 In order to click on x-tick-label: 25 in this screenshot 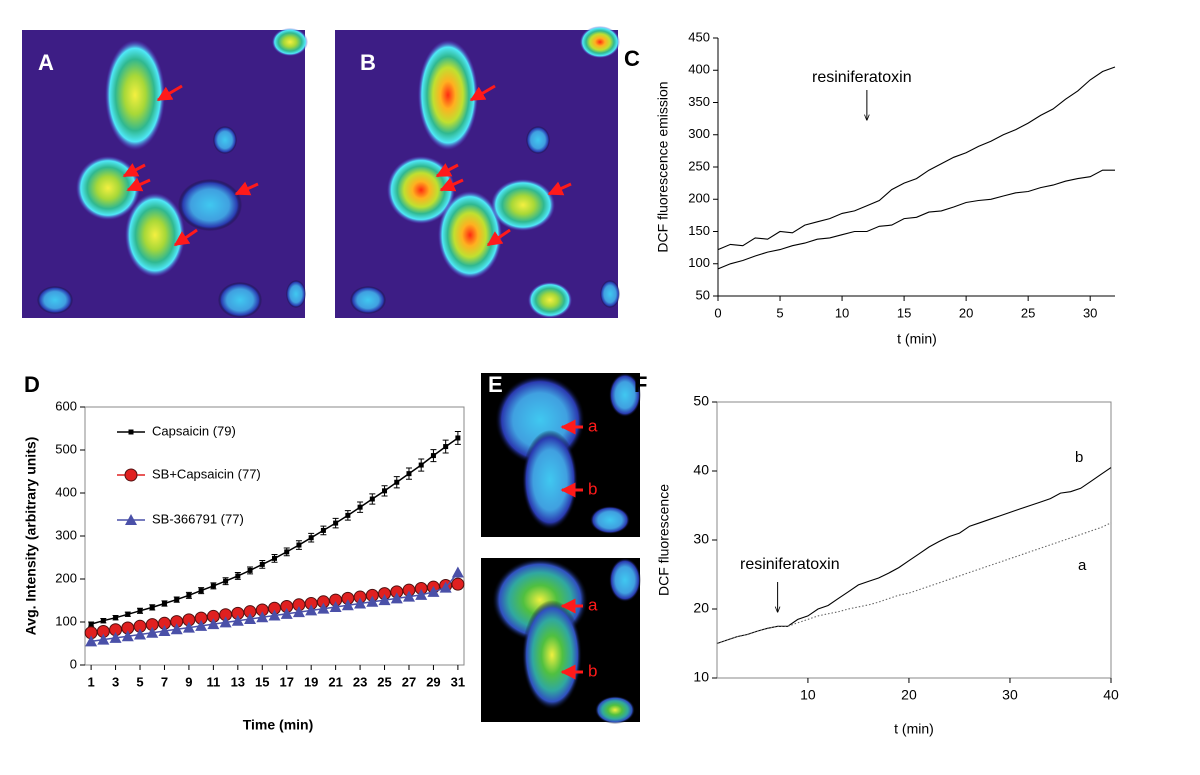, I will do `click(1028, 312)`.